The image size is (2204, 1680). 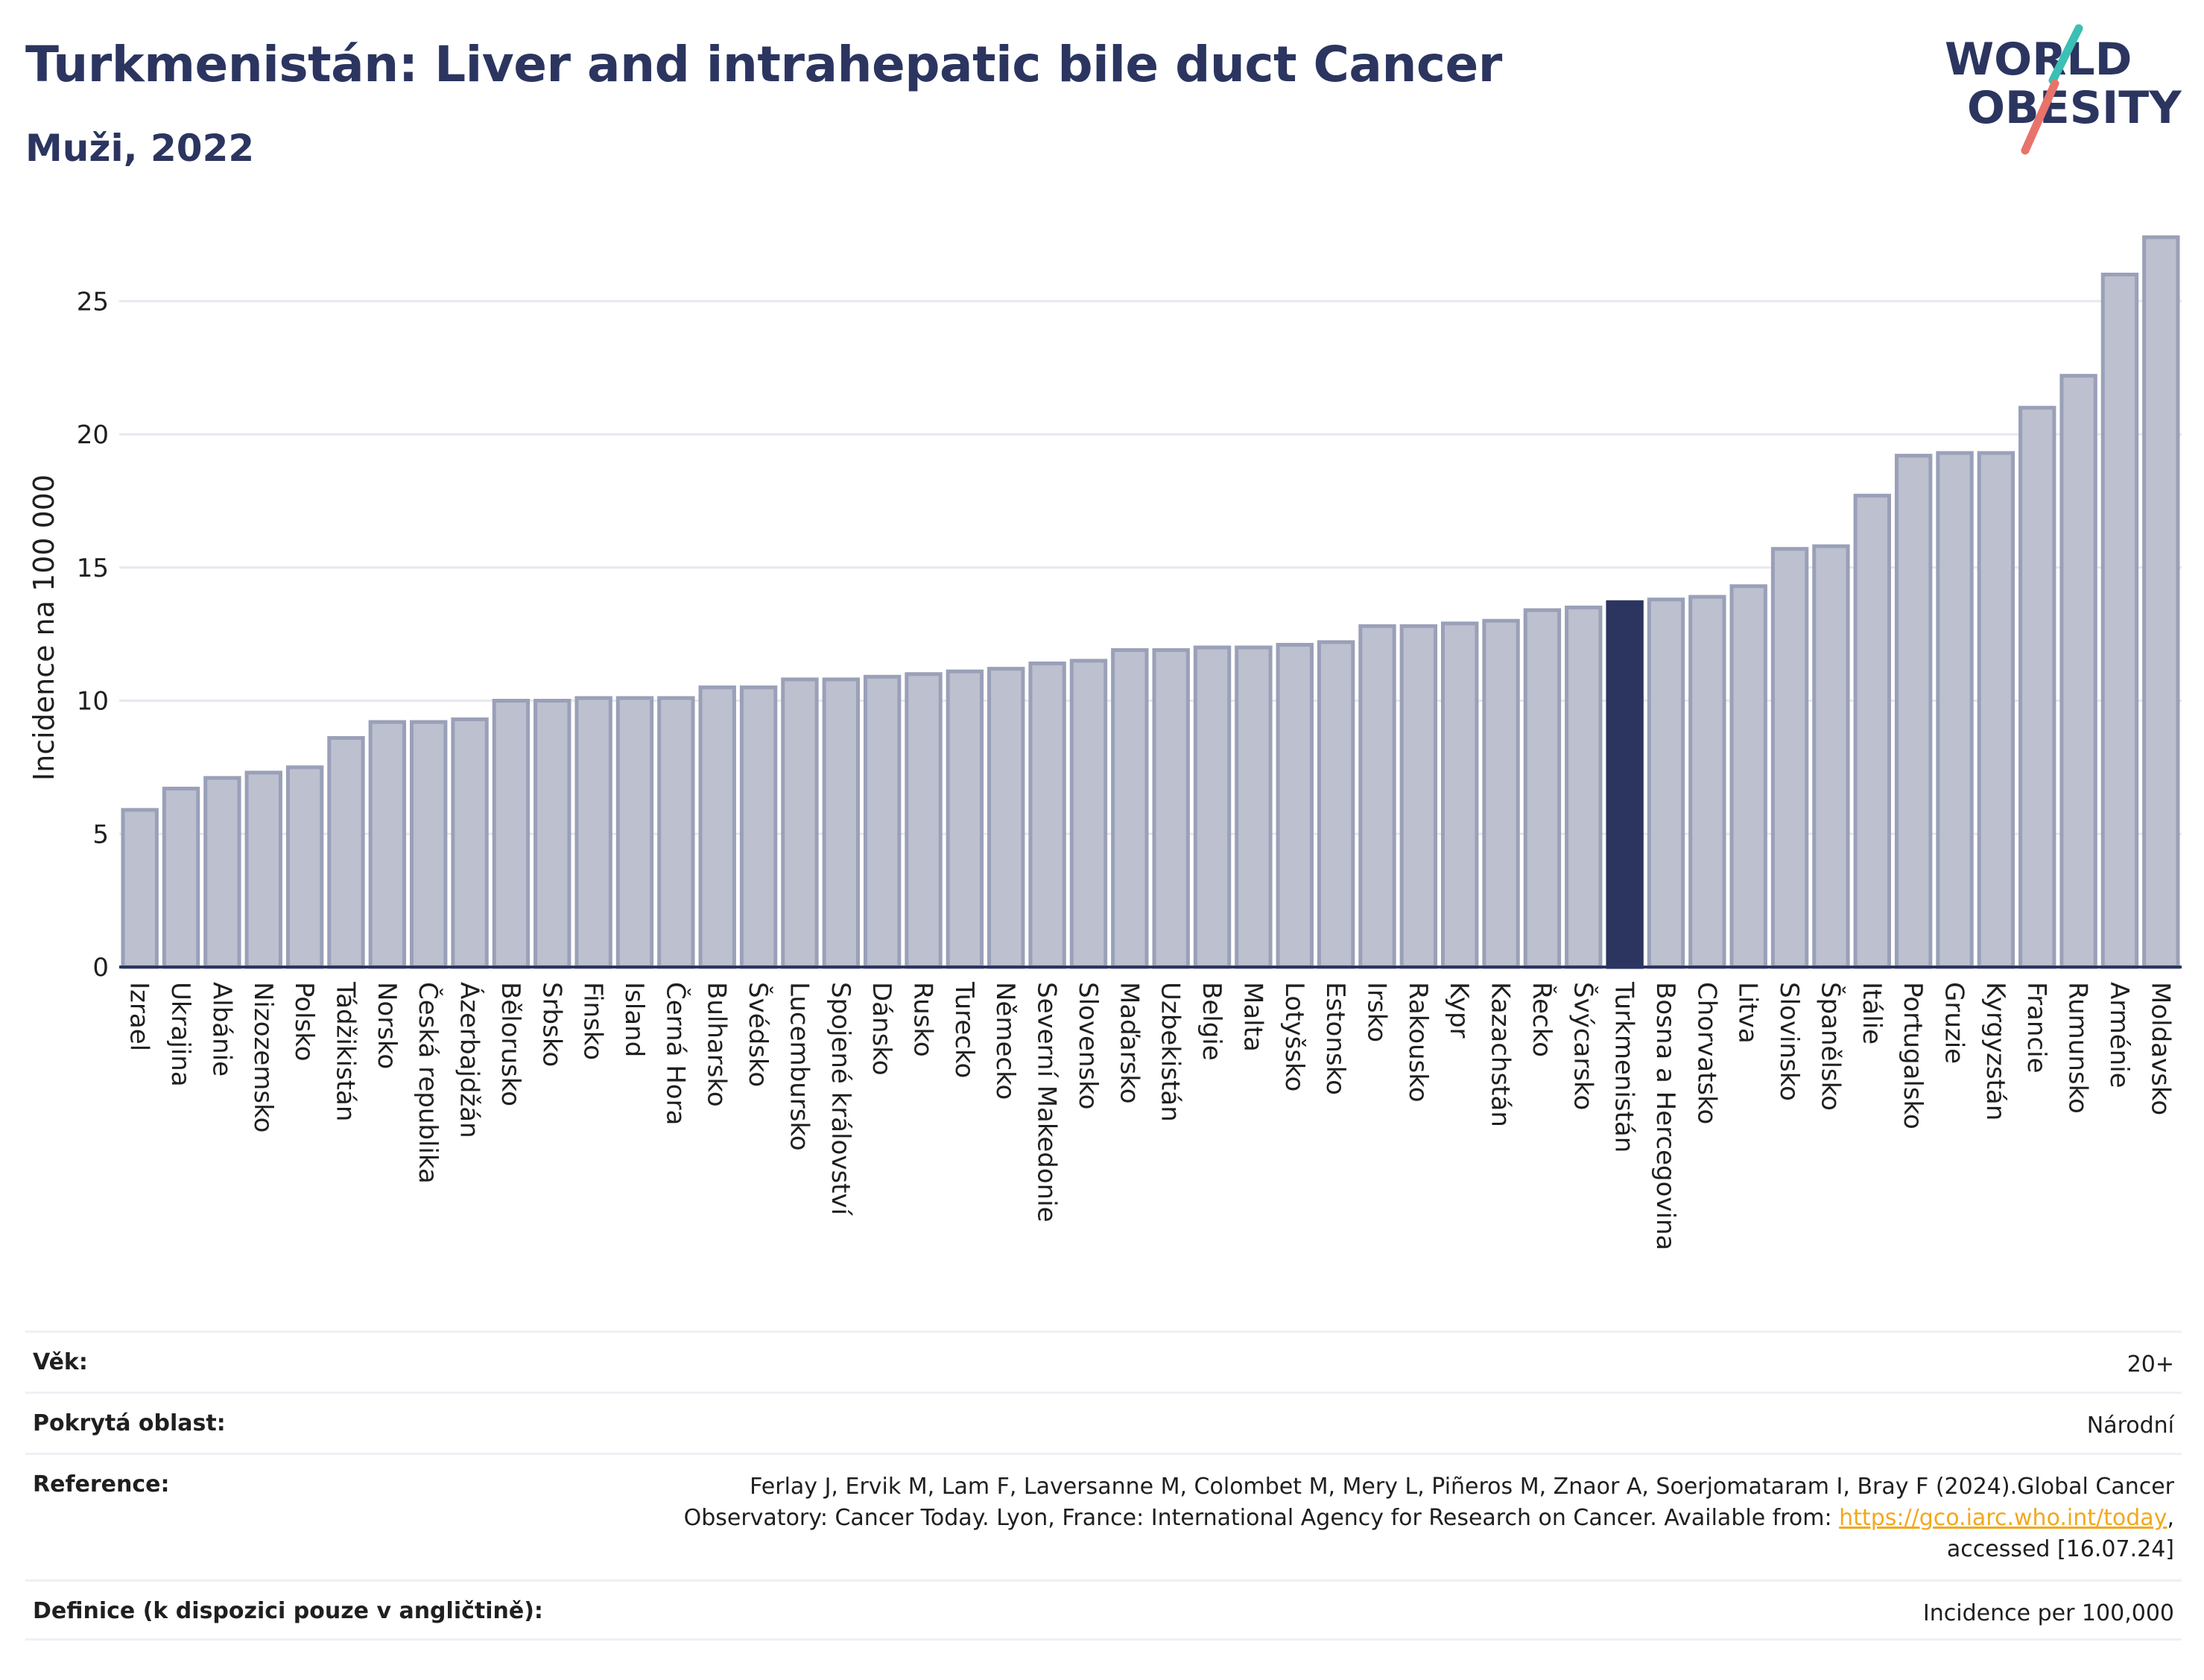 I want to click on info-label-coverage: Pokrytá oblast:, so click(x=129, y=1423).